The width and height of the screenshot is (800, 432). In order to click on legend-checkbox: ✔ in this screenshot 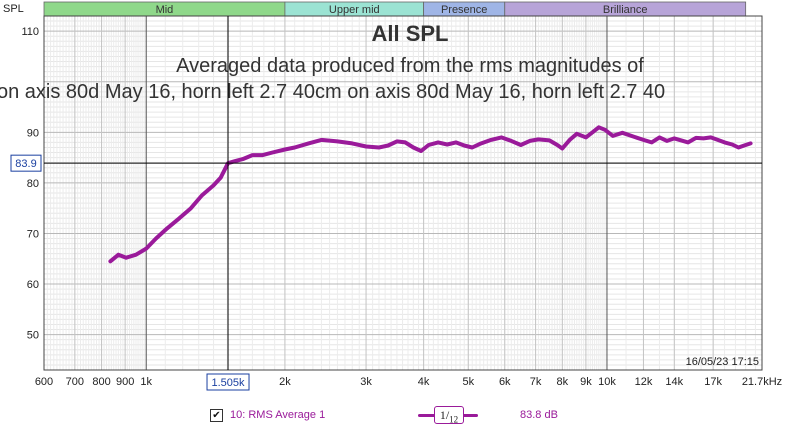, I will do `click(216, 415)`.